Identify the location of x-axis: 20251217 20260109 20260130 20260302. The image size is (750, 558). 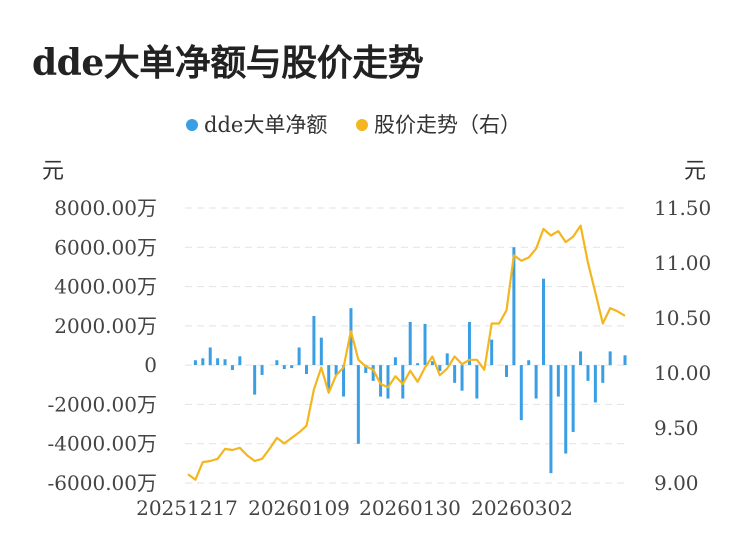
(354, 508).